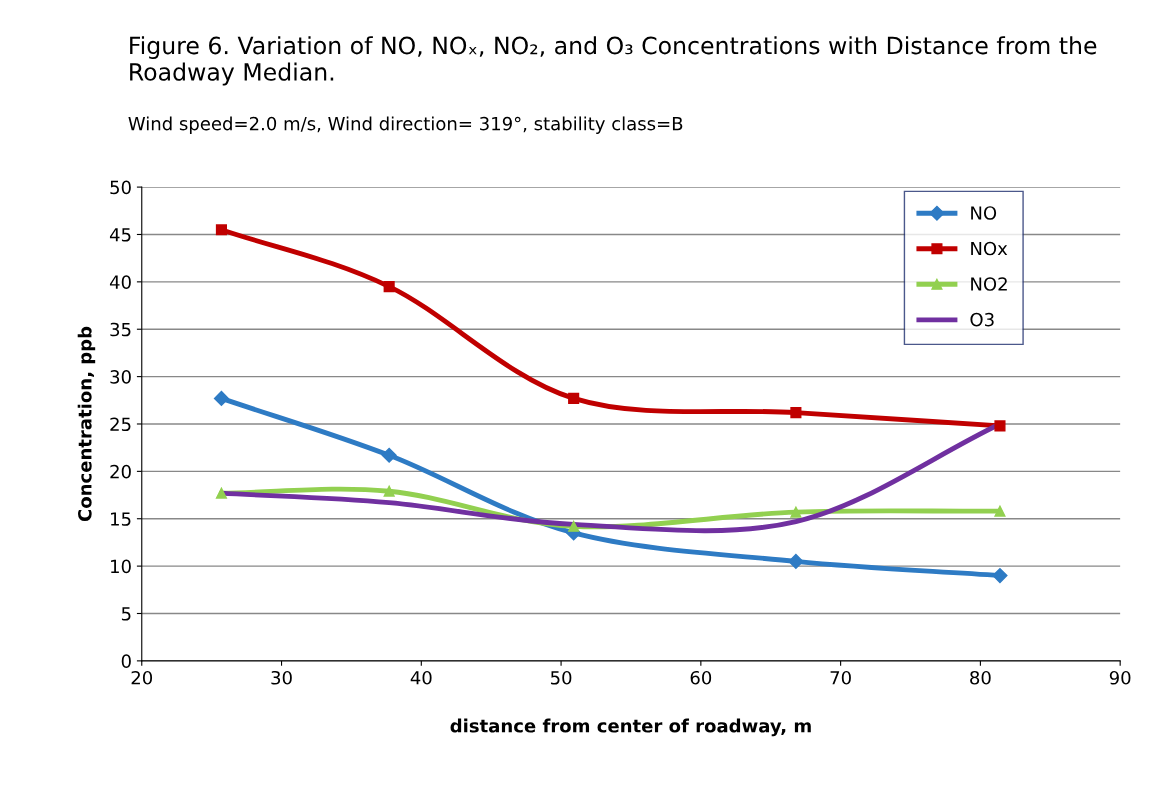 Image resolution: width=1162 pixels, height=803 pixels. I want to click on y-tick-label: 40, so click(120, 282).